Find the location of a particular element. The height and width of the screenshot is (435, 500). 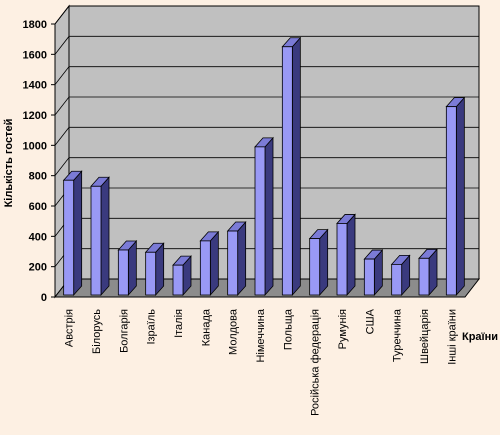

x-tick-label: Білорусь is located at coordinates (97, 331).